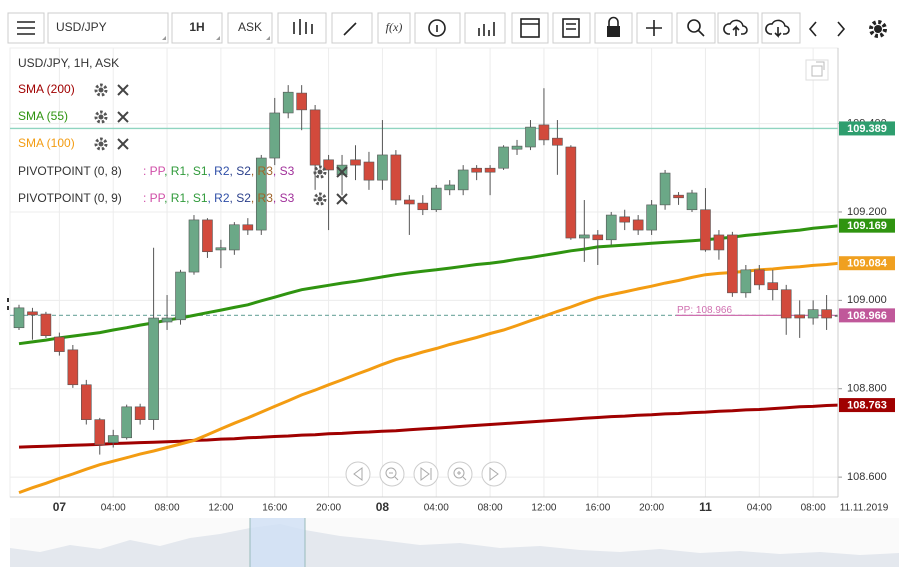 This screenshot has height=567, width=899. What do you see at coordinates (46, 89) in the screenshot?
I see `legend-entry: SMA (200)` at bounding box center [46, 89].